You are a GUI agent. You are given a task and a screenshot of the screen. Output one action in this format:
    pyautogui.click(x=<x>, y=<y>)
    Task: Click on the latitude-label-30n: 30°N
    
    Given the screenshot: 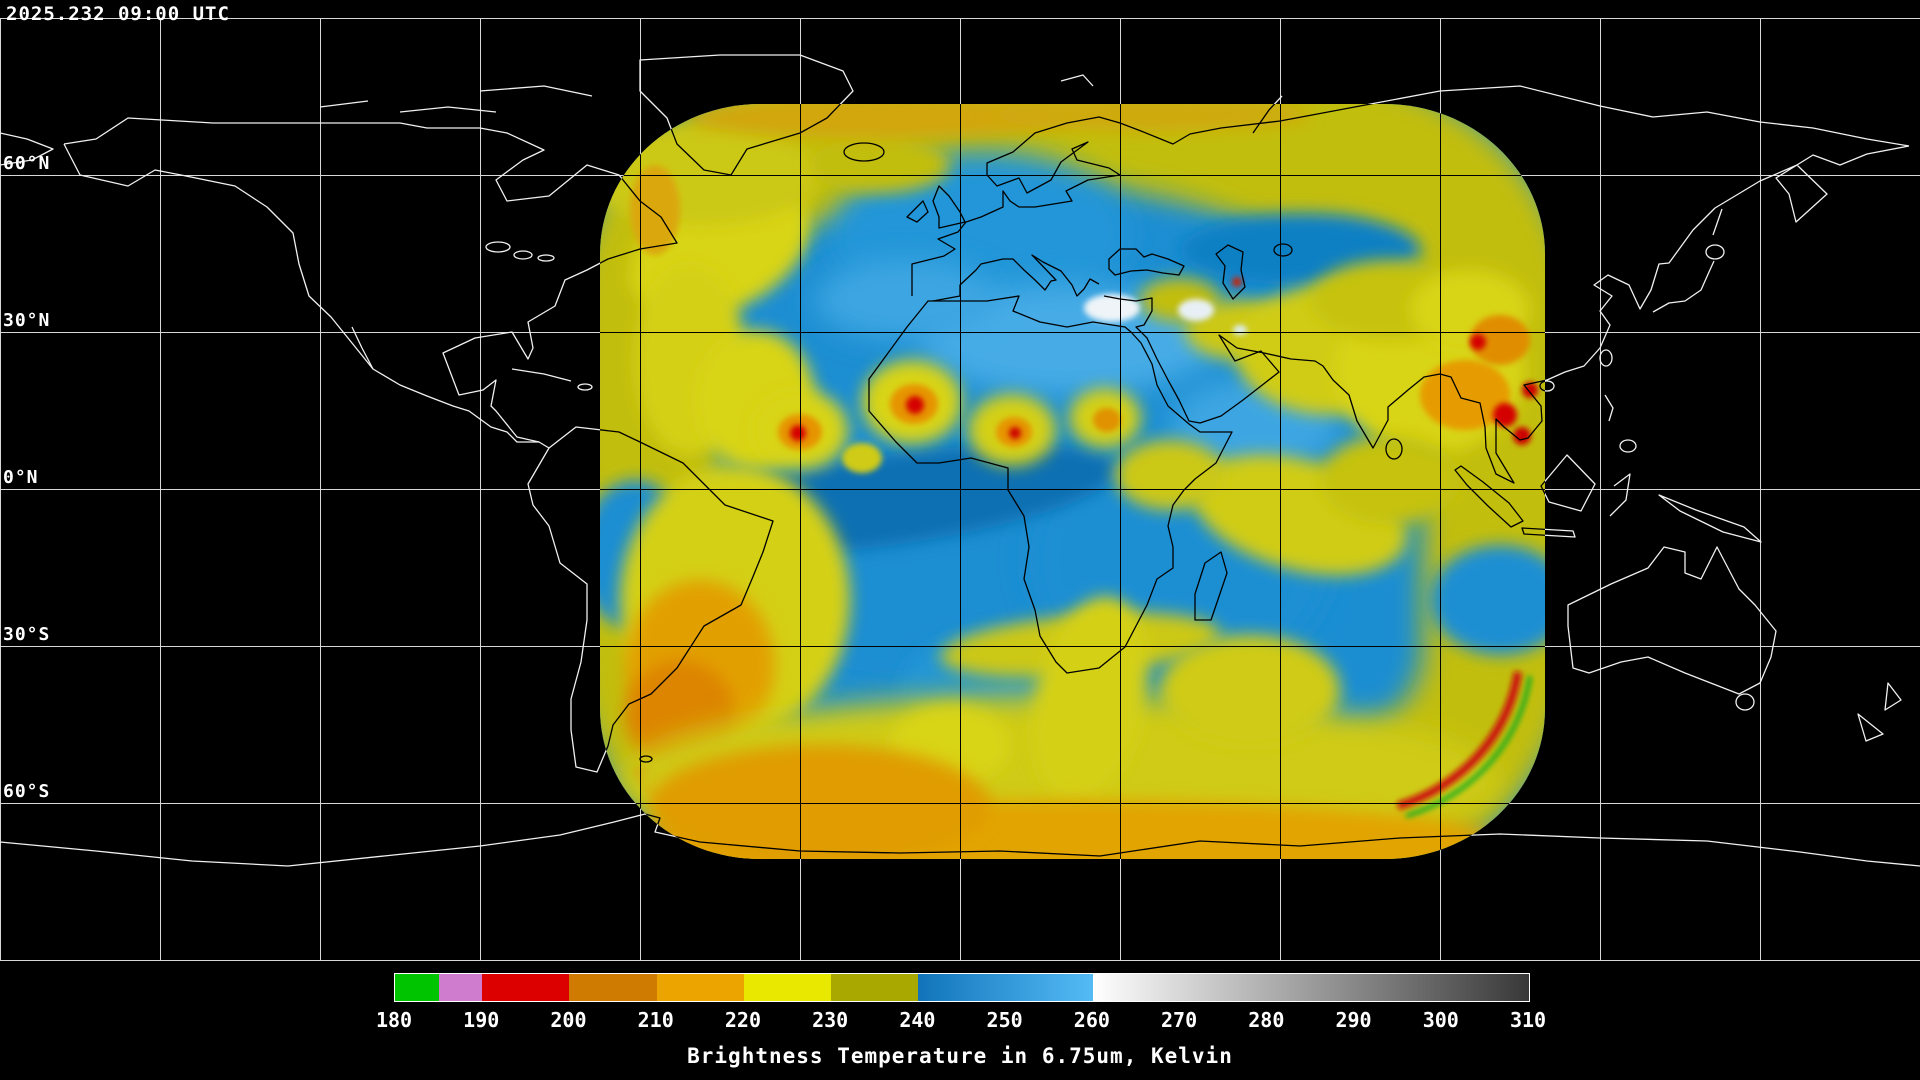 What is the action you would take?
    pyautogui.click(x=27, y=320)
    